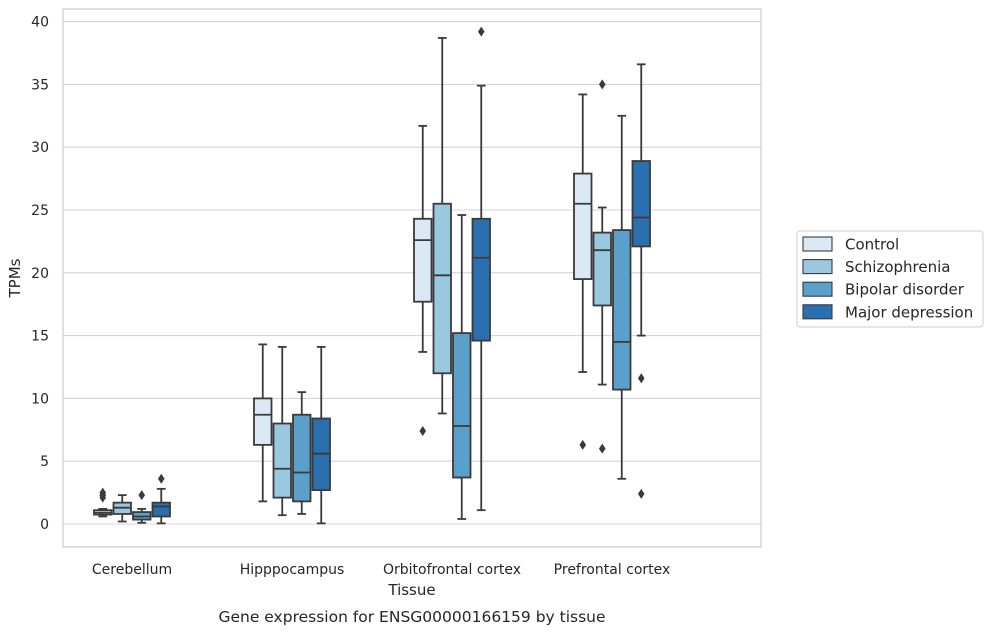 This screenshot has height=634, width=993. I want to click on legend-item: Schizophrenia, so click(876, 267).